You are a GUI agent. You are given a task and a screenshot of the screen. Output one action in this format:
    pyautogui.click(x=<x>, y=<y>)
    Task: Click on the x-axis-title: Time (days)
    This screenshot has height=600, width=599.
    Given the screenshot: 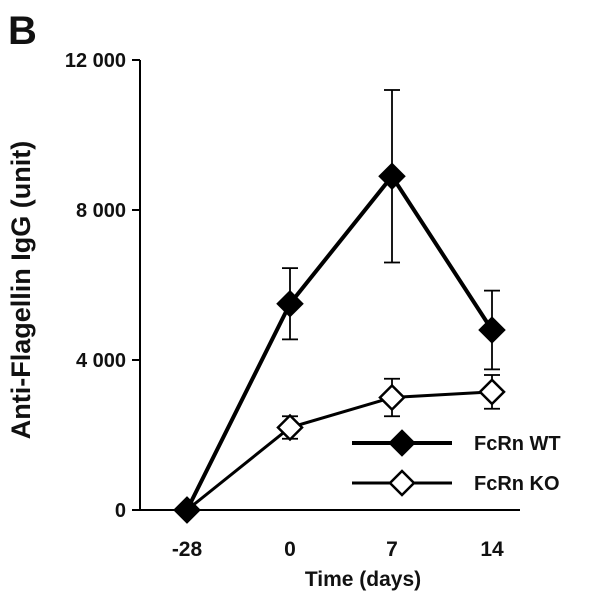 What is the action you would take?
    pyautogui.click(x=363, y=579)
    